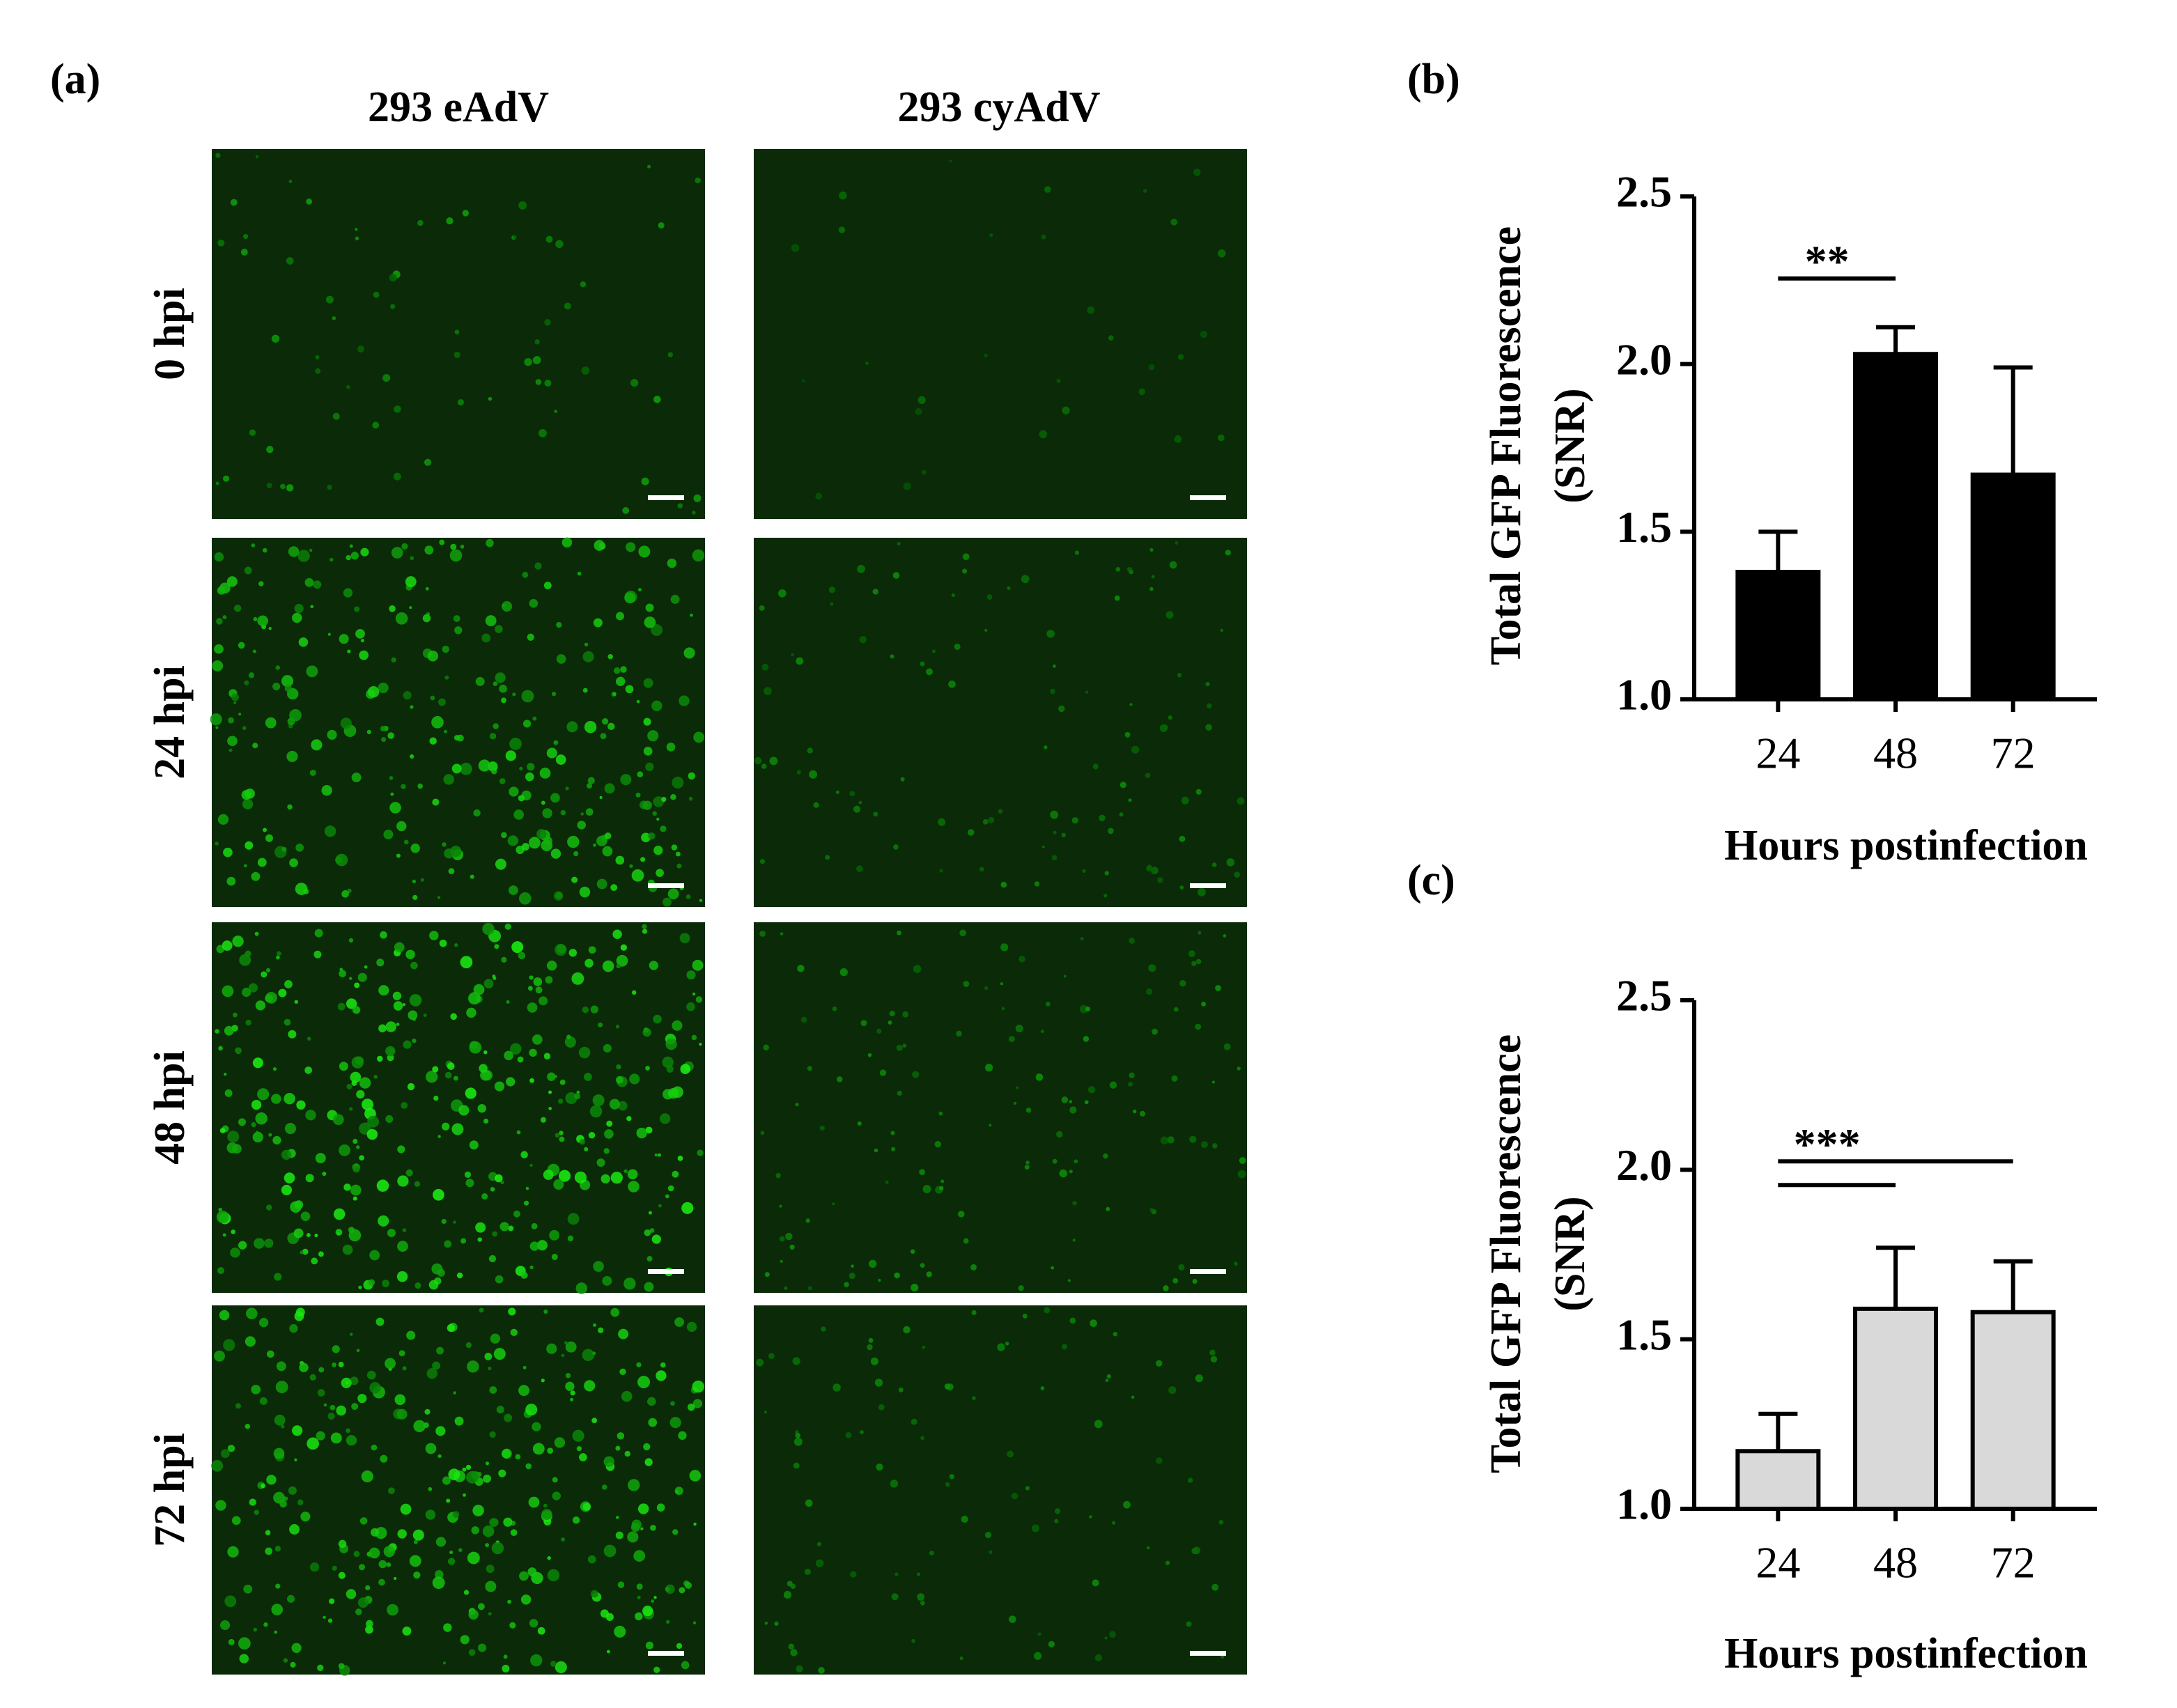  Describe the element at coordinates (1906, 846) in the screenshot. I see `x-axis-label: Hours postinfection` at that location.